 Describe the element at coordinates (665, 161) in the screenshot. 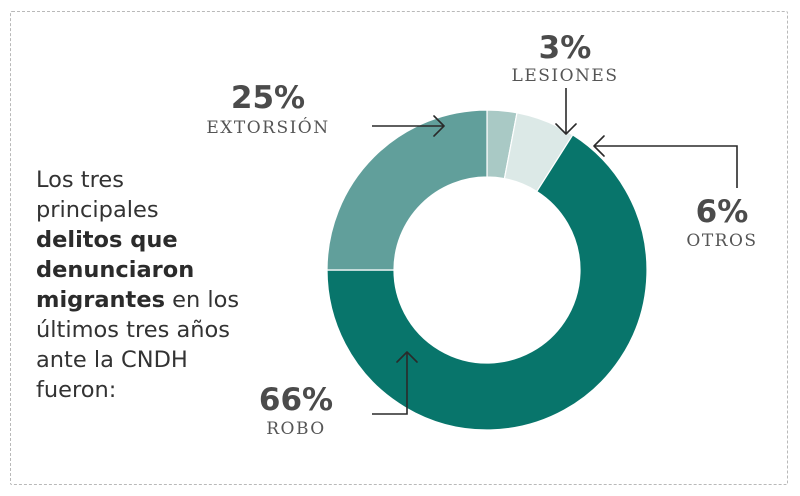

I see `arrow-otros` at that location.